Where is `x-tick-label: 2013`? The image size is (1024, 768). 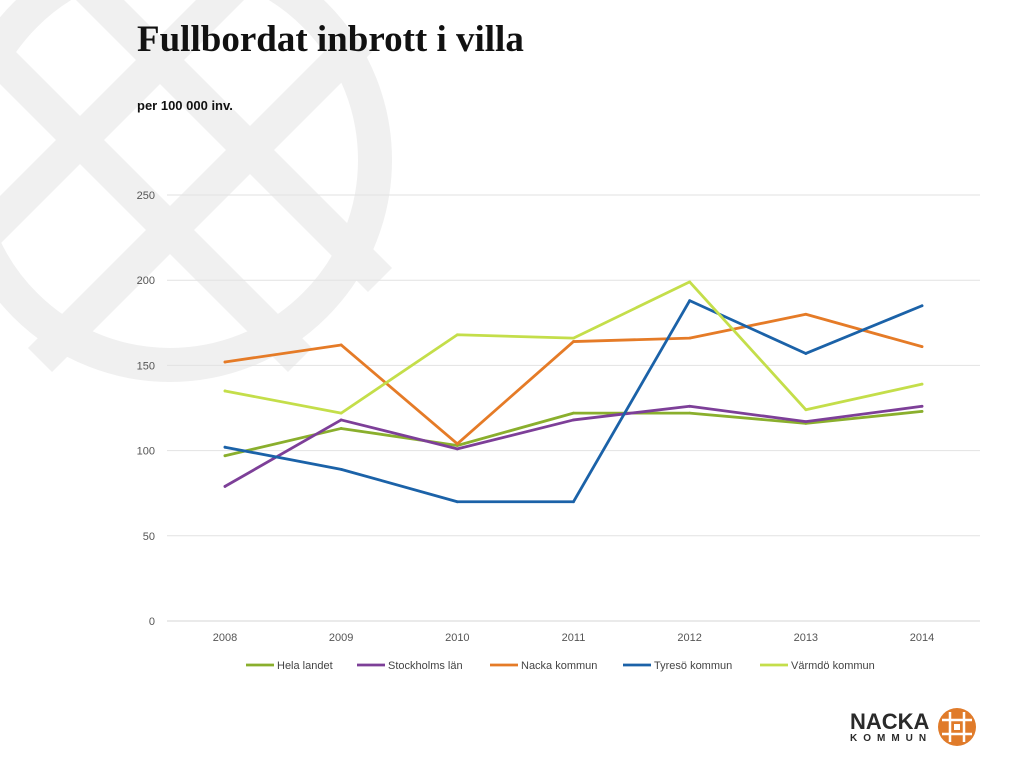
x-tick-label: 2013 is located at coordinates (806, 638).